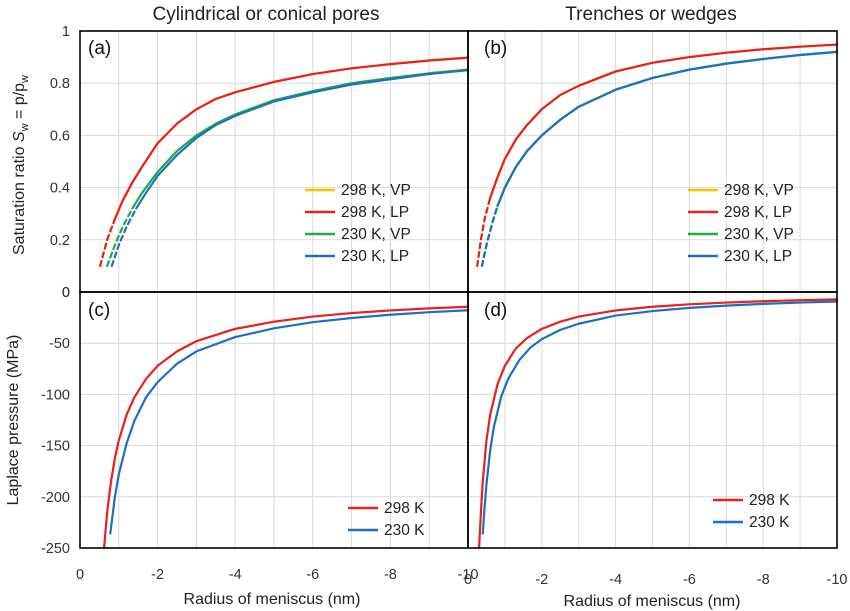  Describe the element at coordinates (55, 498) in the screenshot. I see `y-tick-label: -200` at that location.